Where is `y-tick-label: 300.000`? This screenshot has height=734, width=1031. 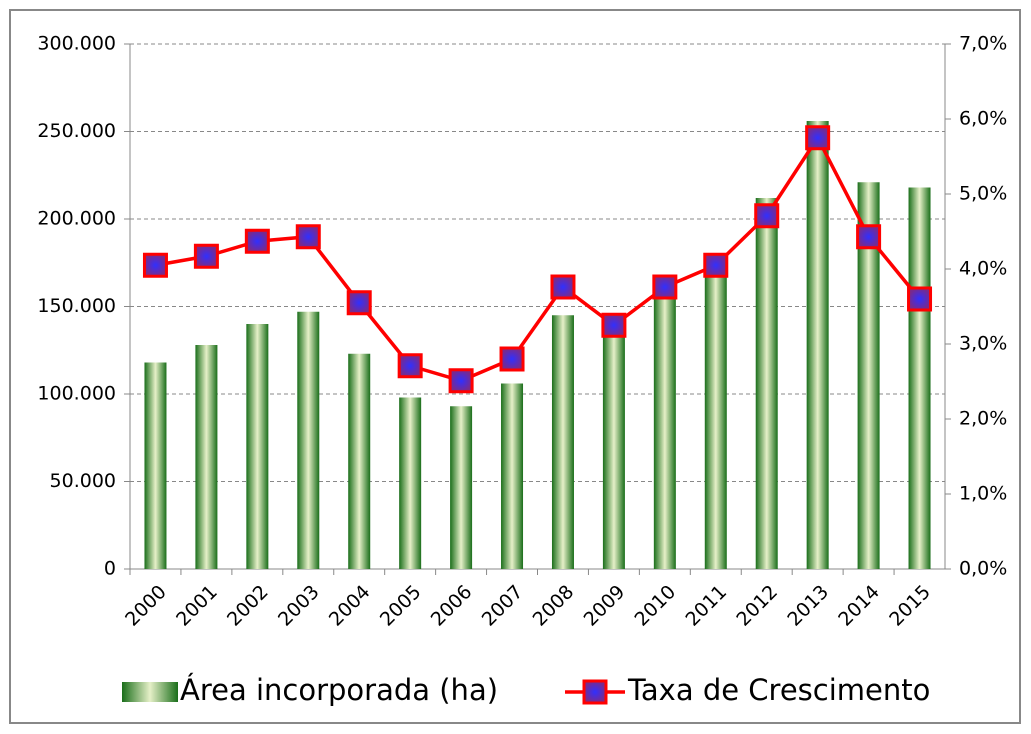 y-tick-label: 300.000 is located at coordinates (76, 44).